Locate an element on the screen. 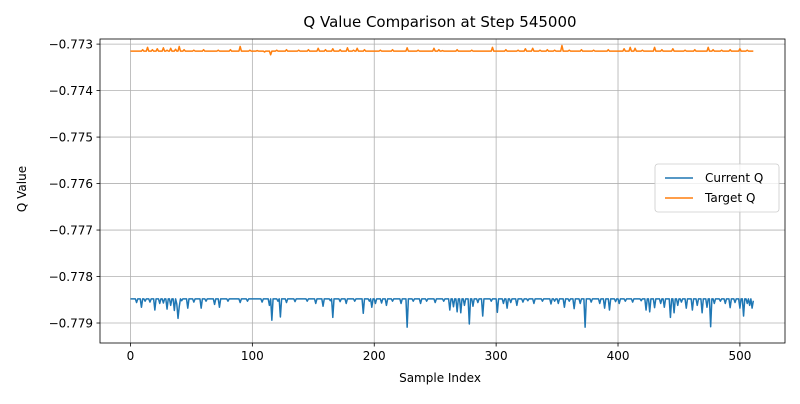 The height and width of the screenshot is (404, 800). legend-label-target-q: Target Q is located at coordinates (729, 198).